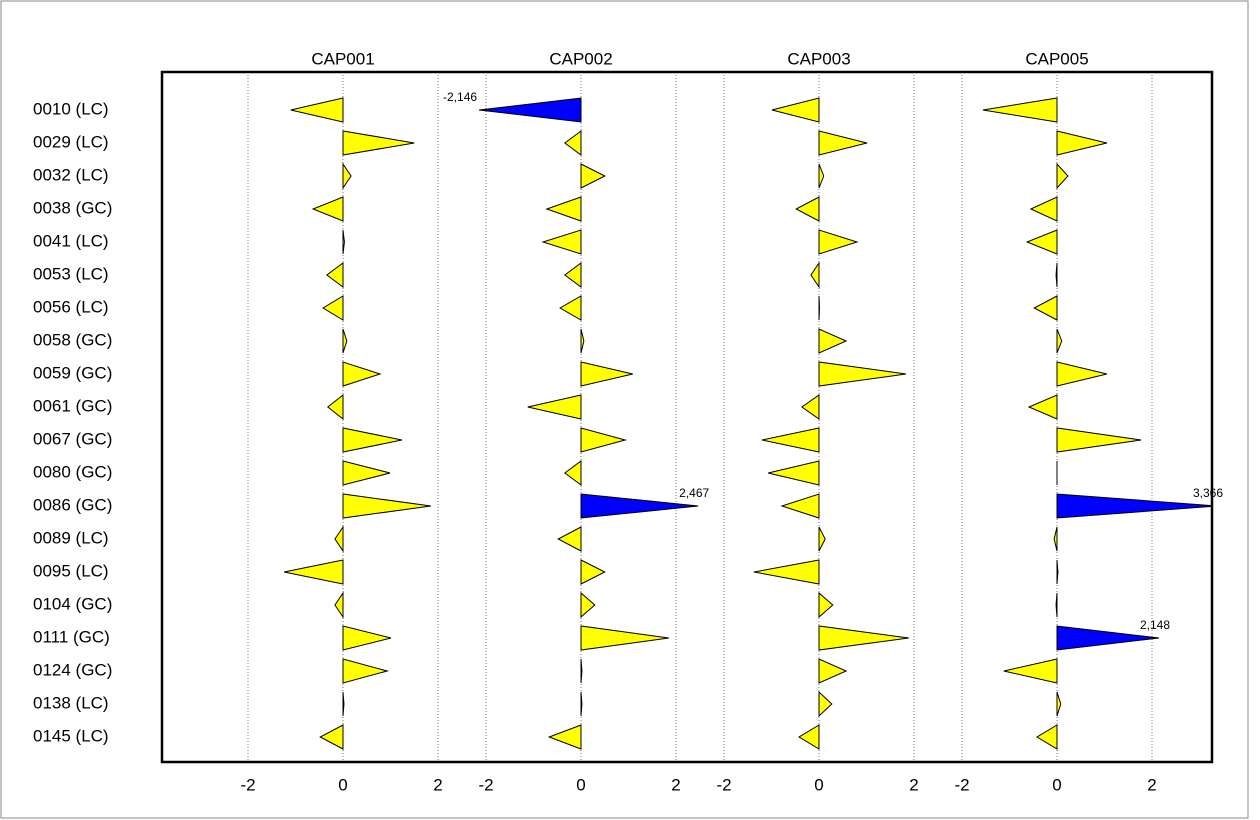  What do you see at coordinates (818, 58) in the screenshot?
I see `panel-title: CAP003` at bounding box center [818, 58].